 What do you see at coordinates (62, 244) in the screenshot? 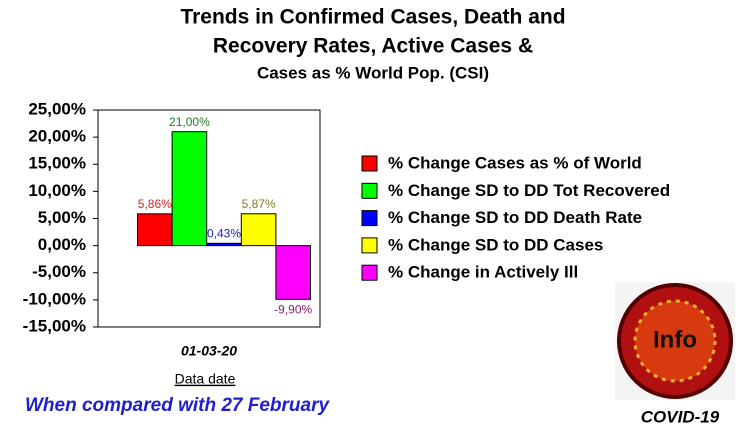
I see `y-tick-label: 0,00%` at bounding box center [62, 244].